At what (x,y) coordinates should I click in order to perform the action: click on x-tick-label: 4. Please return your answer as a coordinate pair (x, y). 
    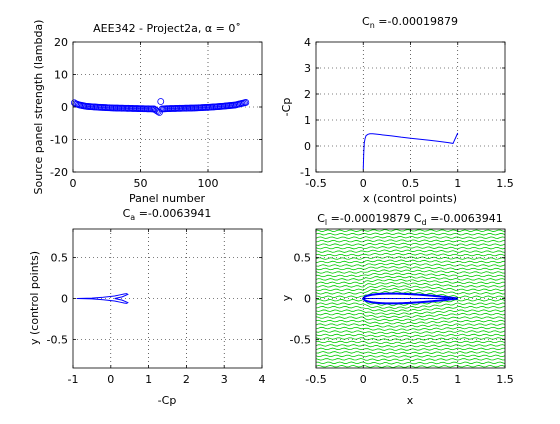
    Looking at the image, I should click on (262, 379).